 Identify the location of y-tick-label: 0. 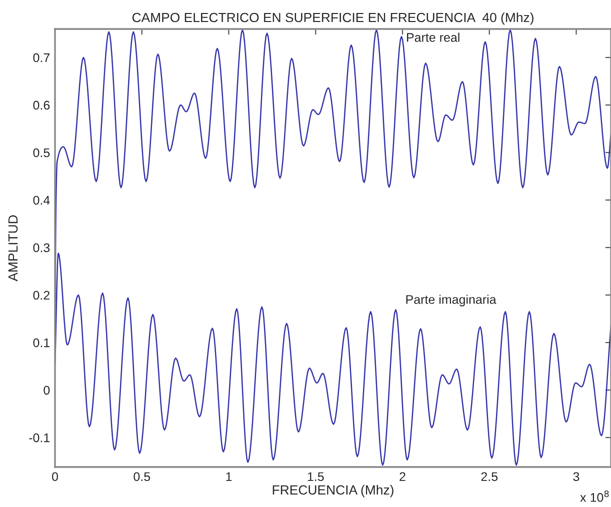
(47, 390).